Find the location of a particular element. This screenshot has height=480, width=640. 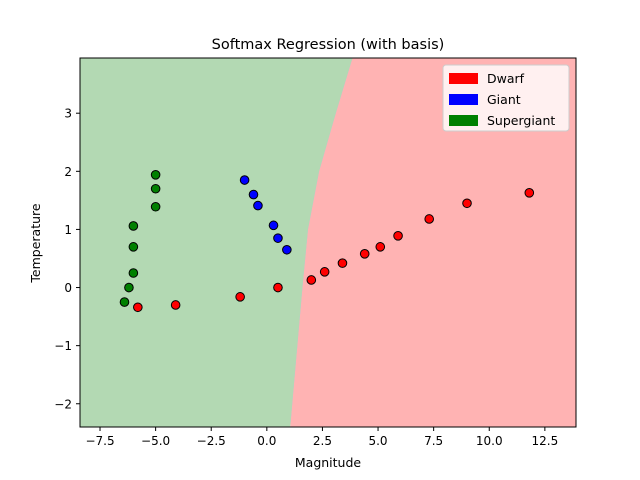

x-tick-label: 12.5 is located at coordinates (545, 441).